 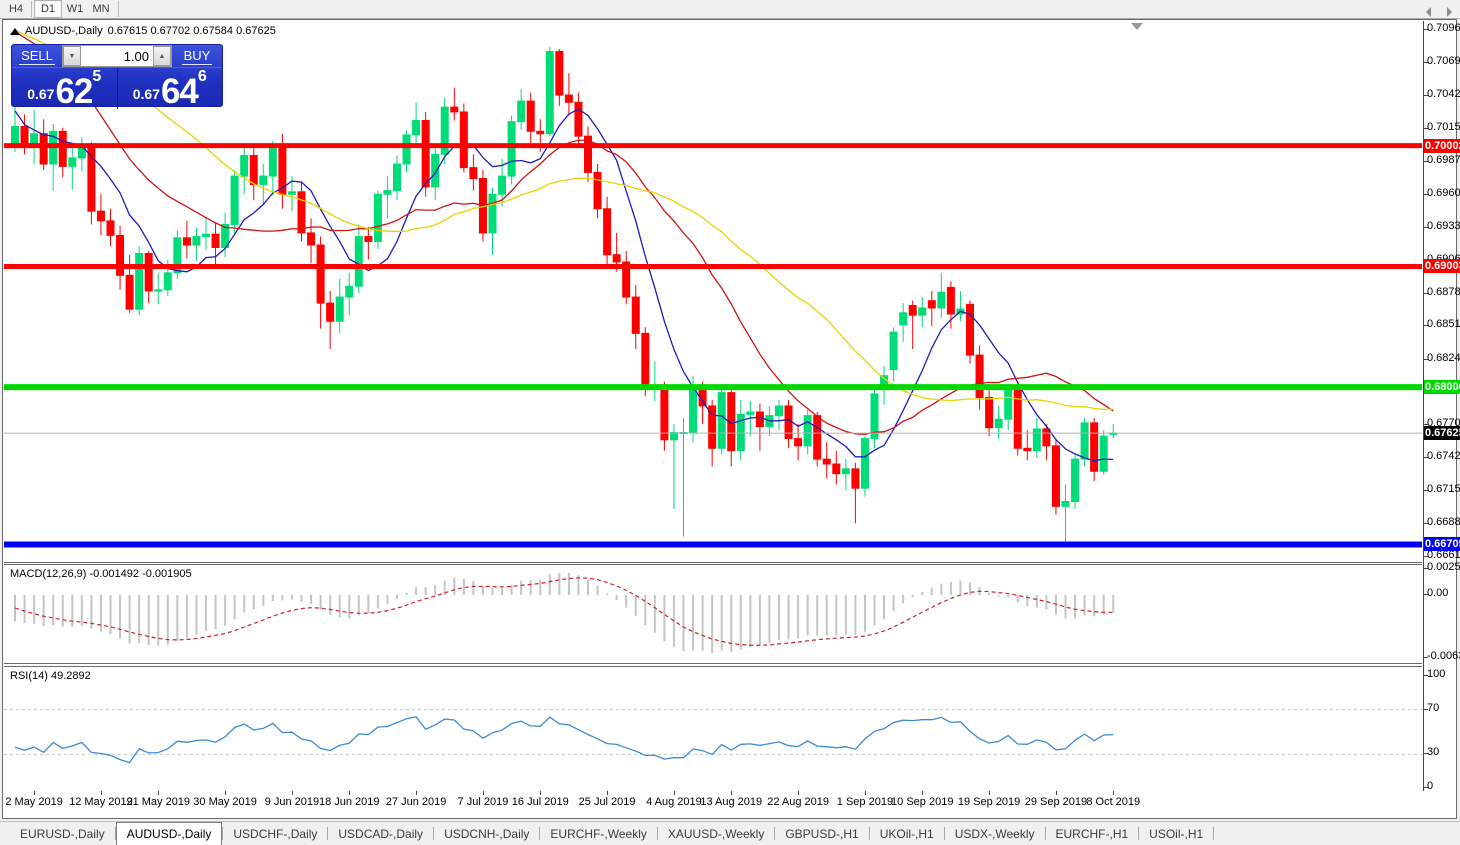 I want to click on chart-tab-xauusd-weekly: XAUUSD-,Weekly, so click(x=716, y=833).